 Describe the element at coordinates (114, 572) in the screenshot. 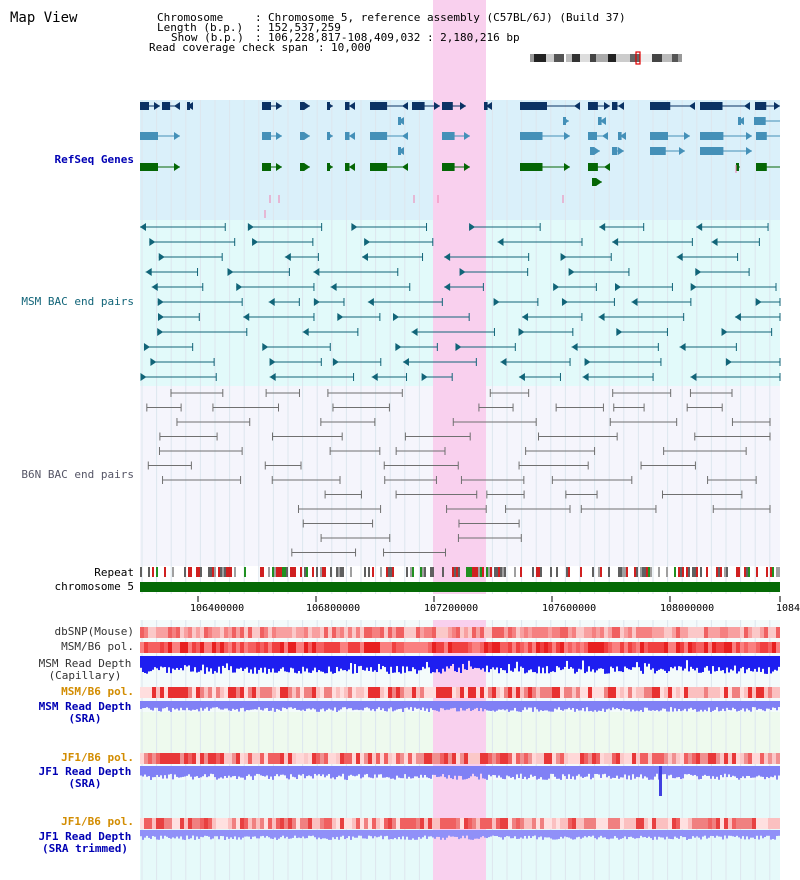

I see `track-label-repeat: Repeat` at that location.